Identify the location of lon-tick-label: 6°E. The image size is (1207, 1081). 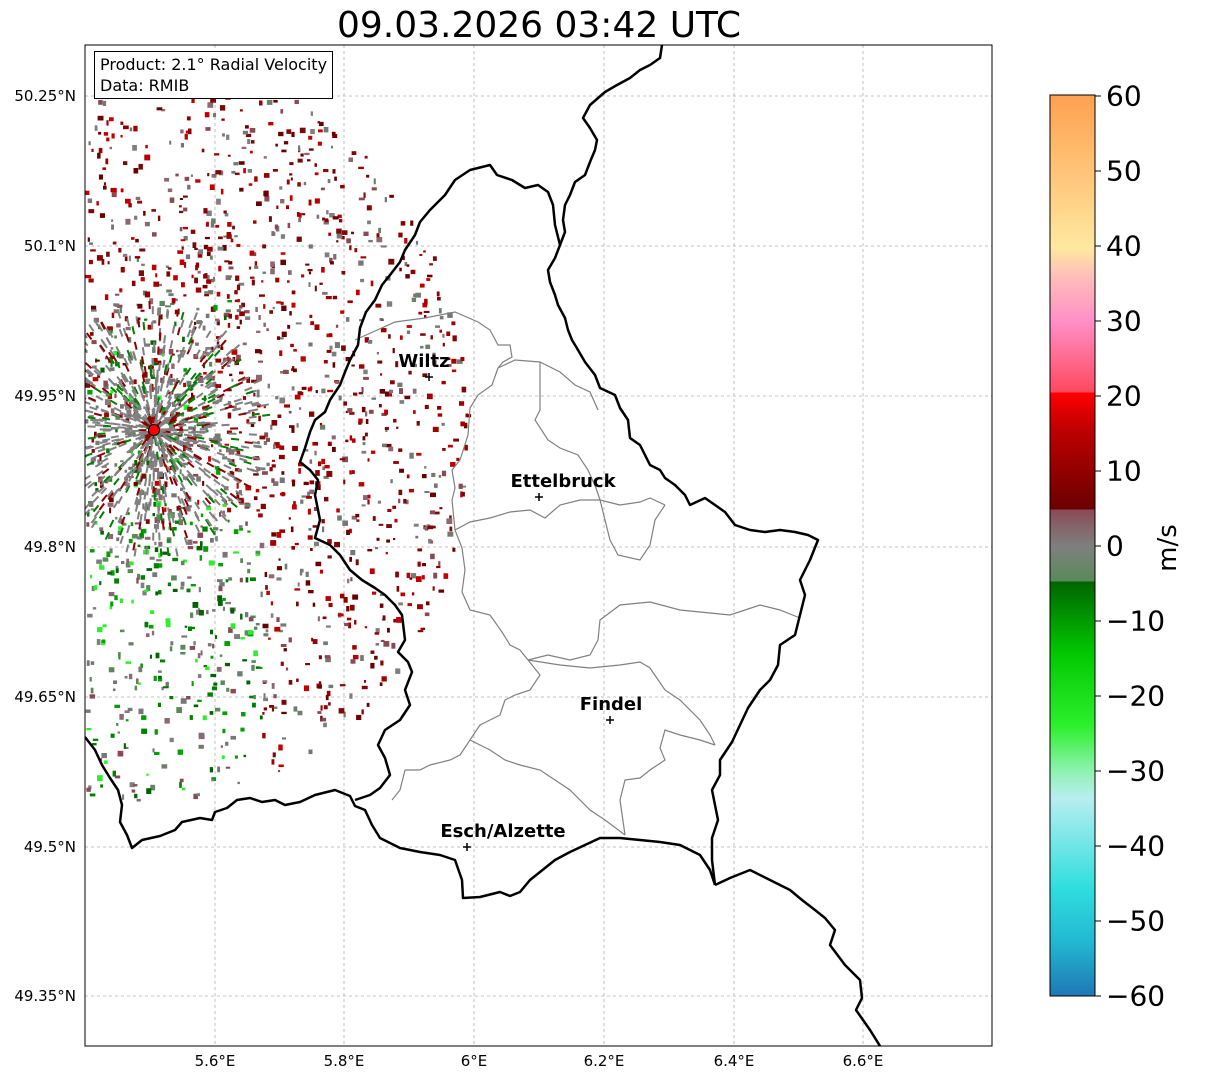
(474, 1061).